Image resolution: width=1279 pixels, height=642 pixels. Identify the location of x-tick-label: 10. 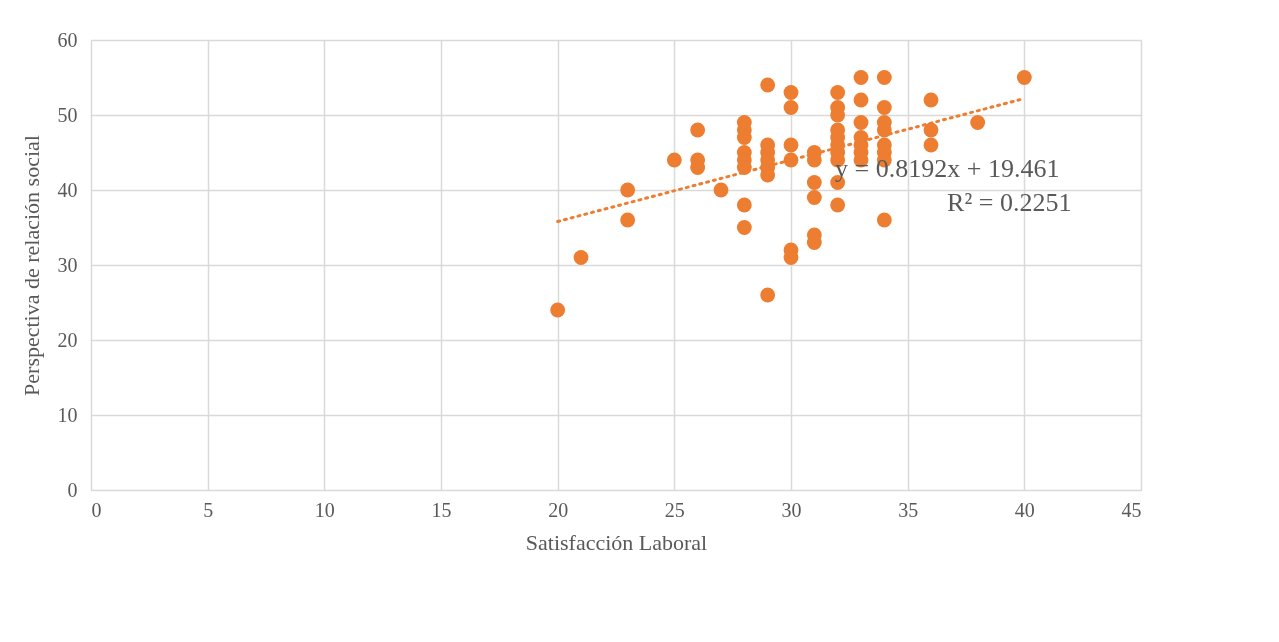
(324, 509).